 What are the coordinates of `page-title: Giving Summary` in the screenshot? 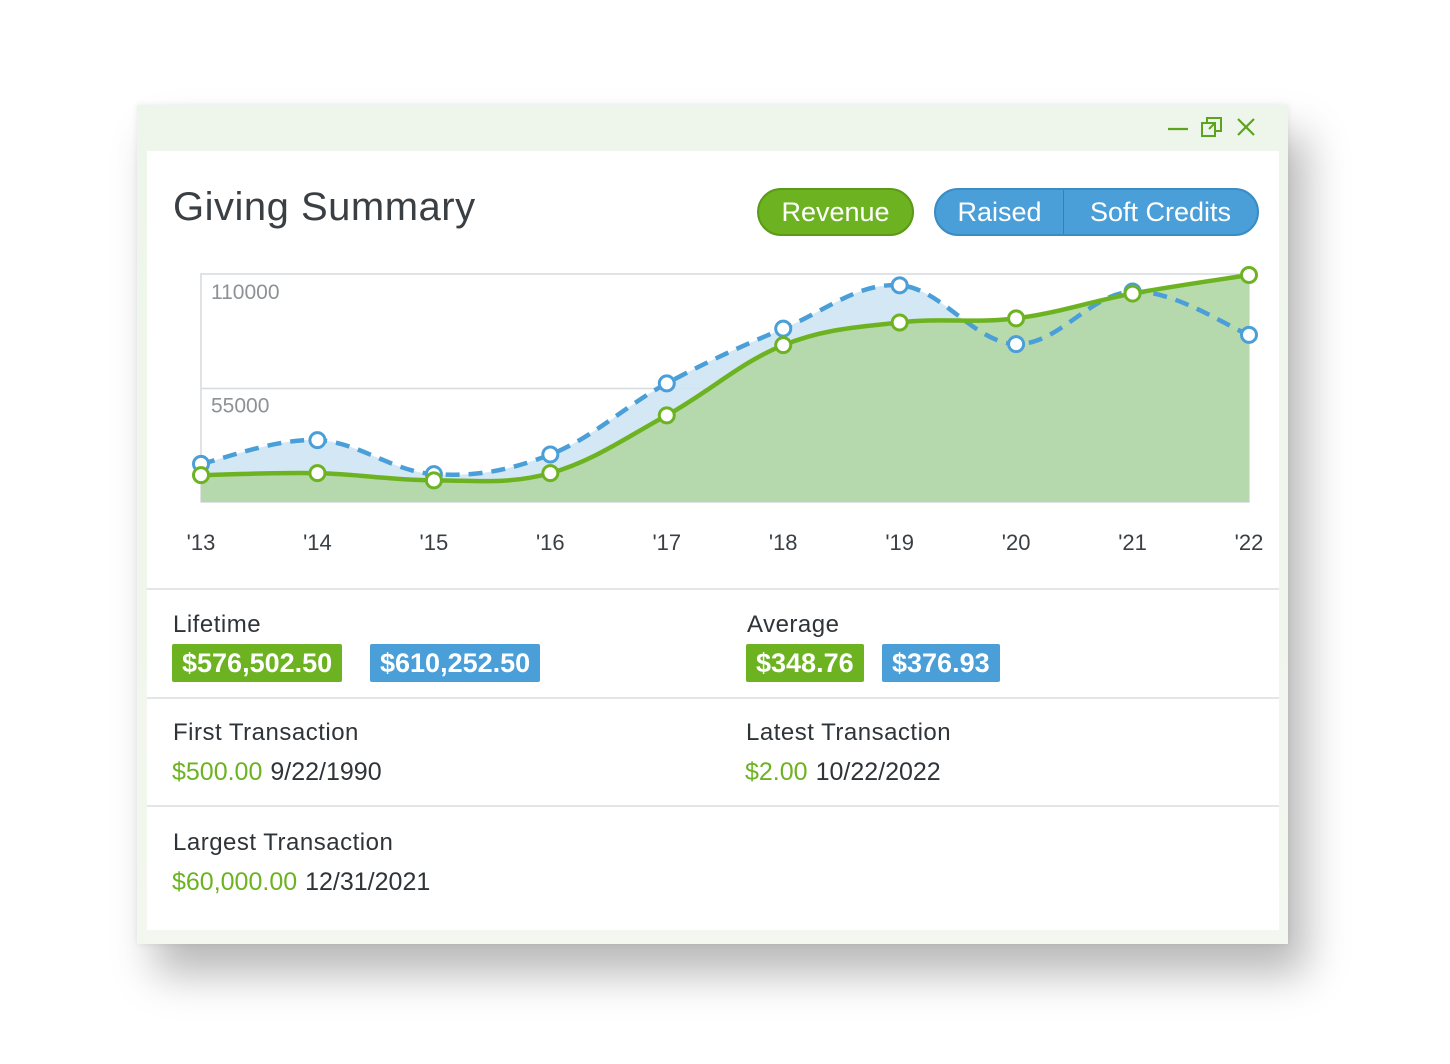 It's located at (324, 207).